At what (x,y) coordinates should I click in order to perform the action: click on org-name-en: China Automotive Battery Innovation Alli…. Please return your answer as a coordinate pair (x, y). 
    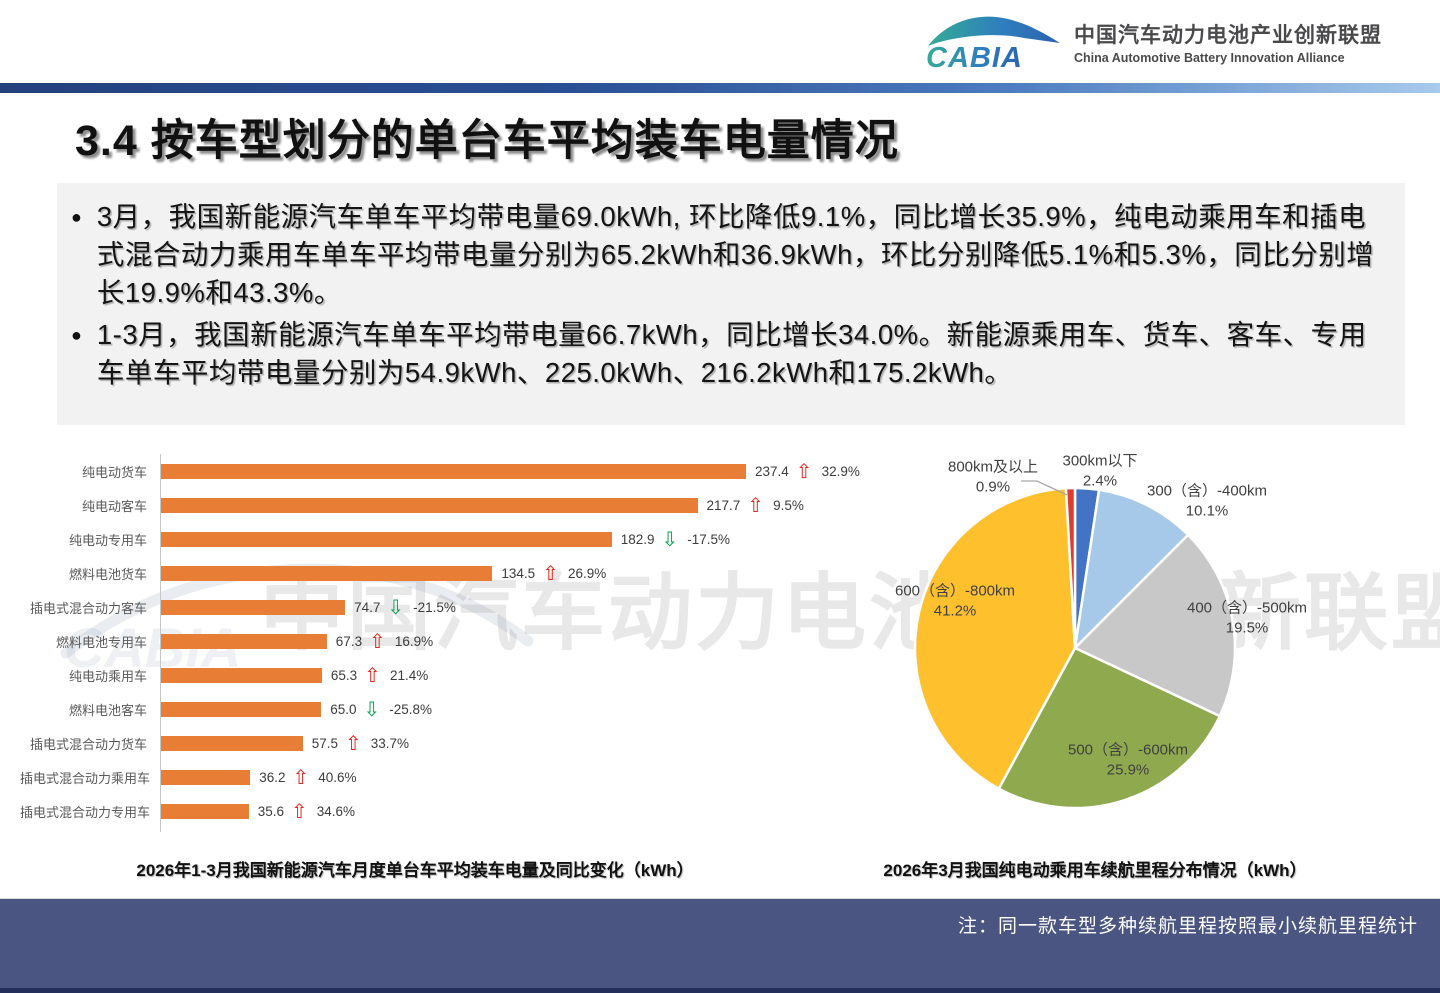
    Looking at the image, I should click on (1209, 58).